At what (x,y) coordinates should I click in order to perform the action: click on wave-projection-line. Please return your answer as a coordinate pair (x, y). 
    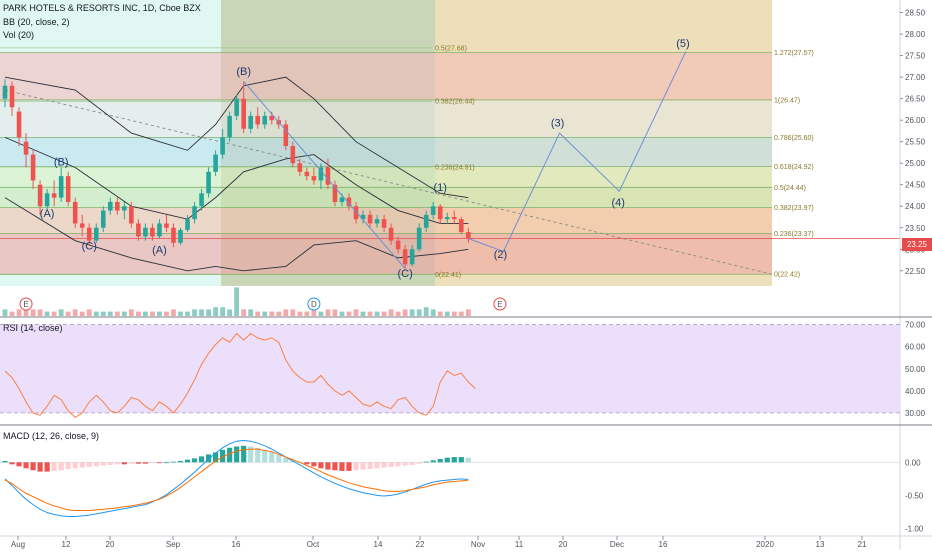
    Looking at the image, I should click on (577, 152).